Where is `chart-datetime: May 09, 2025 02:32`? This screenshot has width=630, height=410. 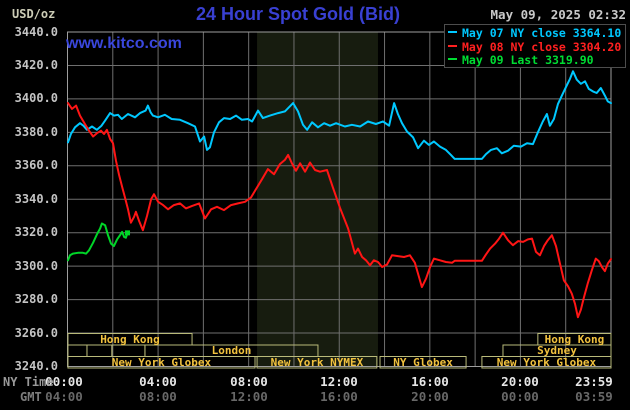
chart-datetime: May 09, 2025 02:32 is located at coordinates (558, 14).